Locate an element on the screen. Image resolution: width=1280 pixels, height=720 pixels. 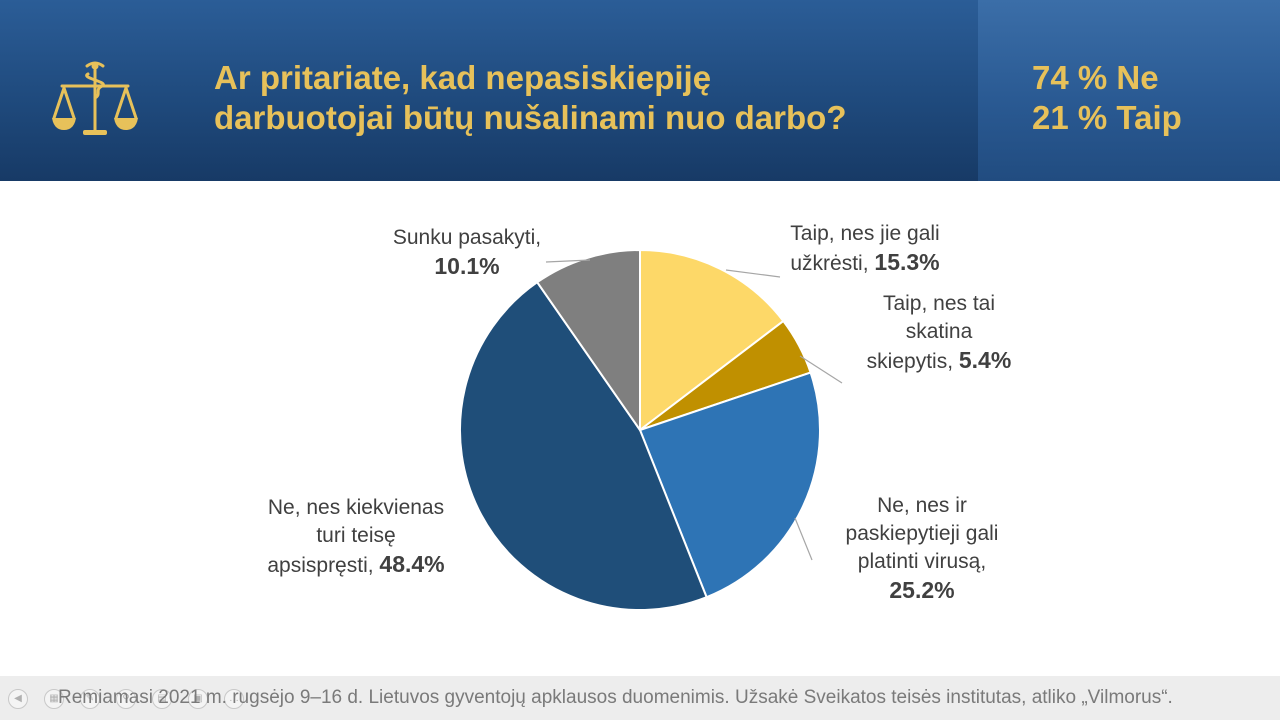
slice-value: 10.1% is located at coordinates (467, 266).